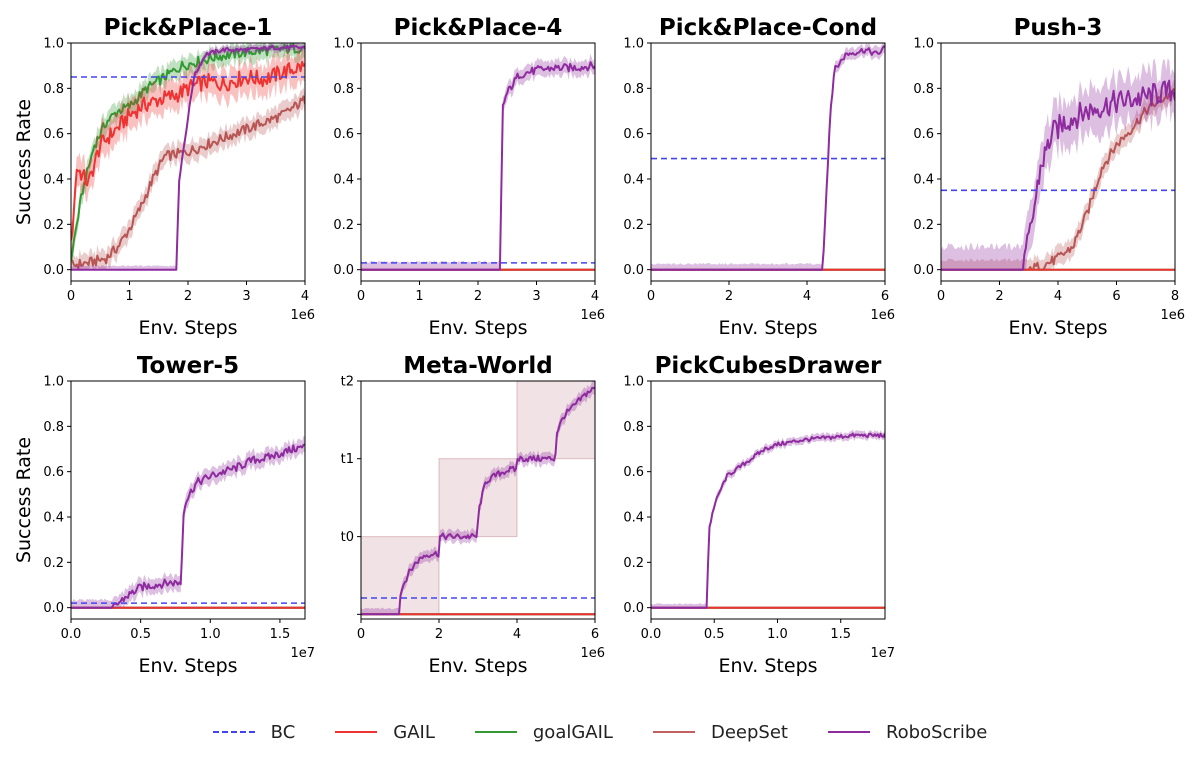 This screenshot has width=1200, height=760. Describe the element at coordinates (768, 366) in the screenshot. I see `chart-title: PickCubesDrawer` at that location.